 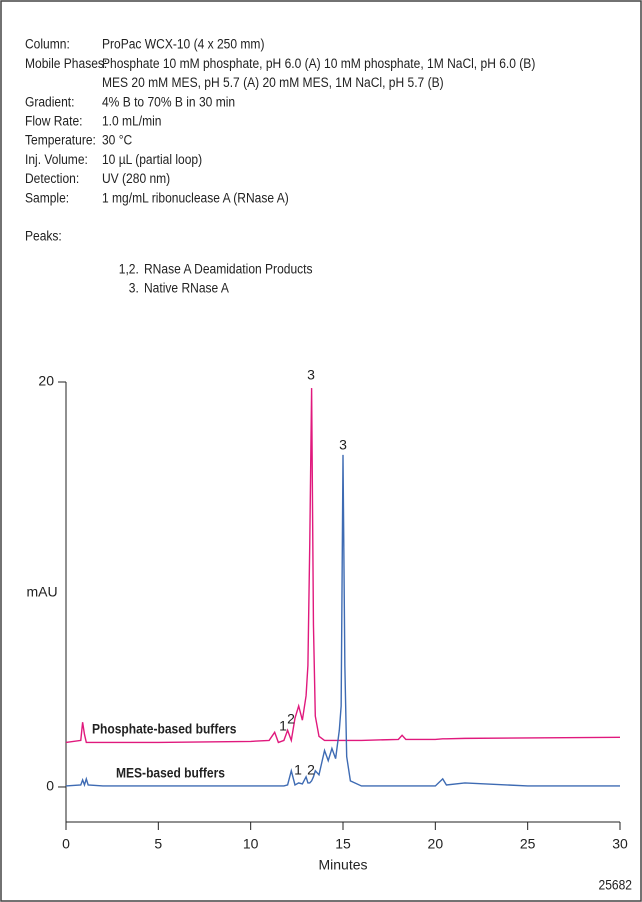 I want to click on condition-label: Flow Rate:, so click(x=54, y=121).